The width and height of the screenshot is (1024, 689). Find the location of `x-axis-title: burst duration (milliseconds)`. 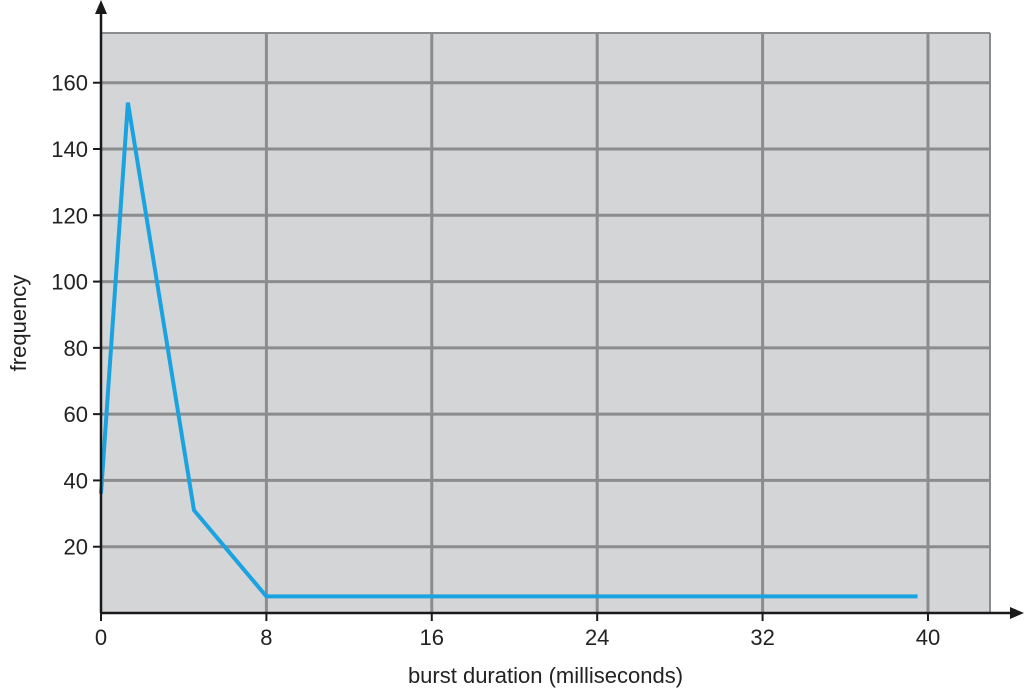

x-axis-title: burst duration (milliseconds) is located at coordinates (545, 675).